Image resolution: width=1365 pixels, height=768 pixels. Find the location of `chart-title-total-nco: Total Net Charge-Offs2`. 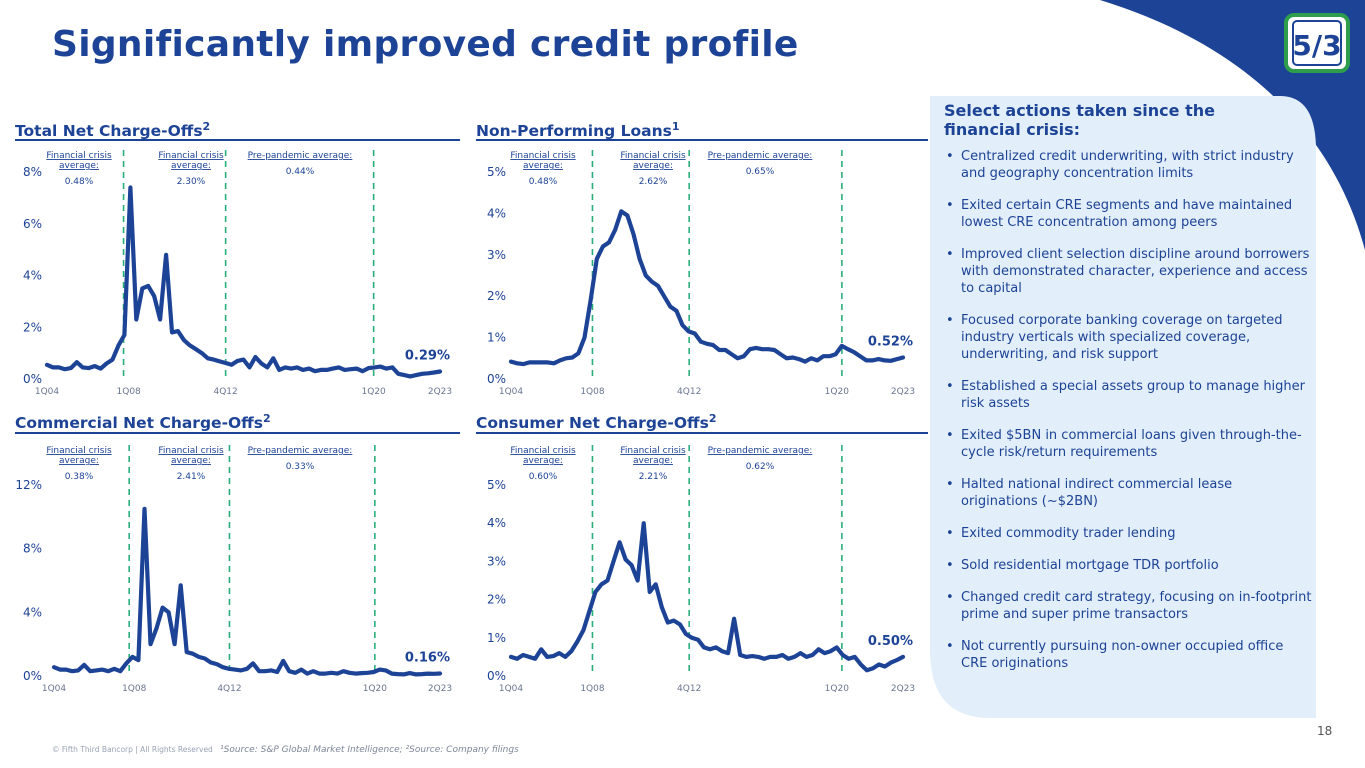

chart-title-total-nco: Total Net Charge-Offs2 is located at coordinates (112, 130).